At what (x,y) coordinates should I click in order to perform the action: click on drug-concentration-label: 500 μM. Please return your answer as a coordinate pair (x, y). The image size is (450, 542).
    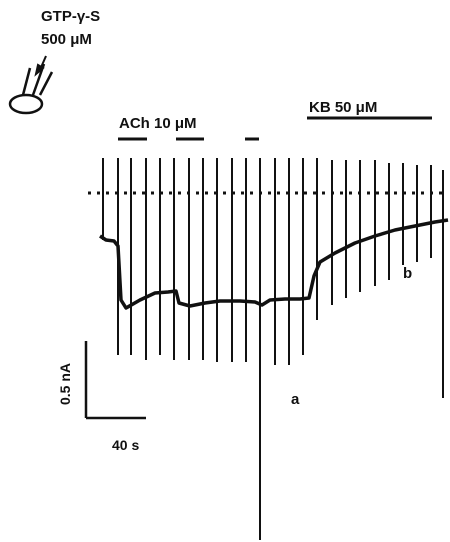
    Looking at the image, I should click on (66, 39).